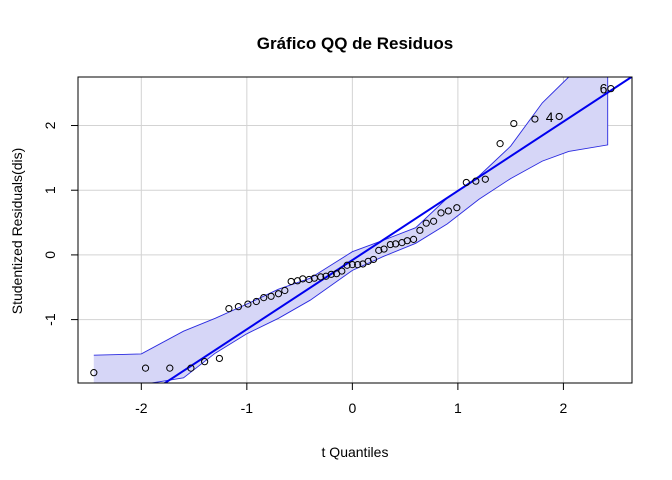 This screenshot has width=672, height=480. What do you see at coordinates (50, 319) in the screenshot?
I see `y-tick-label: -1` at bounding box center [50, 319].